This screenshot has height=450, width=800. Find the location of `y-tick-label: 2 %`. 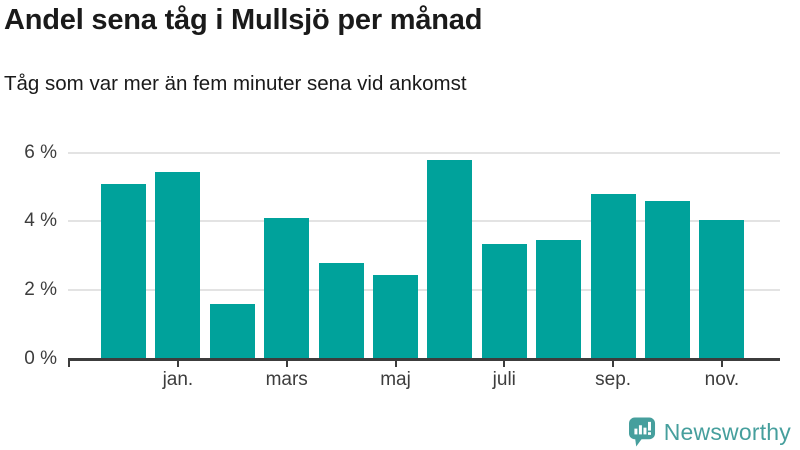

y-tick-label: 2 % is located at coordinates (40, 290).